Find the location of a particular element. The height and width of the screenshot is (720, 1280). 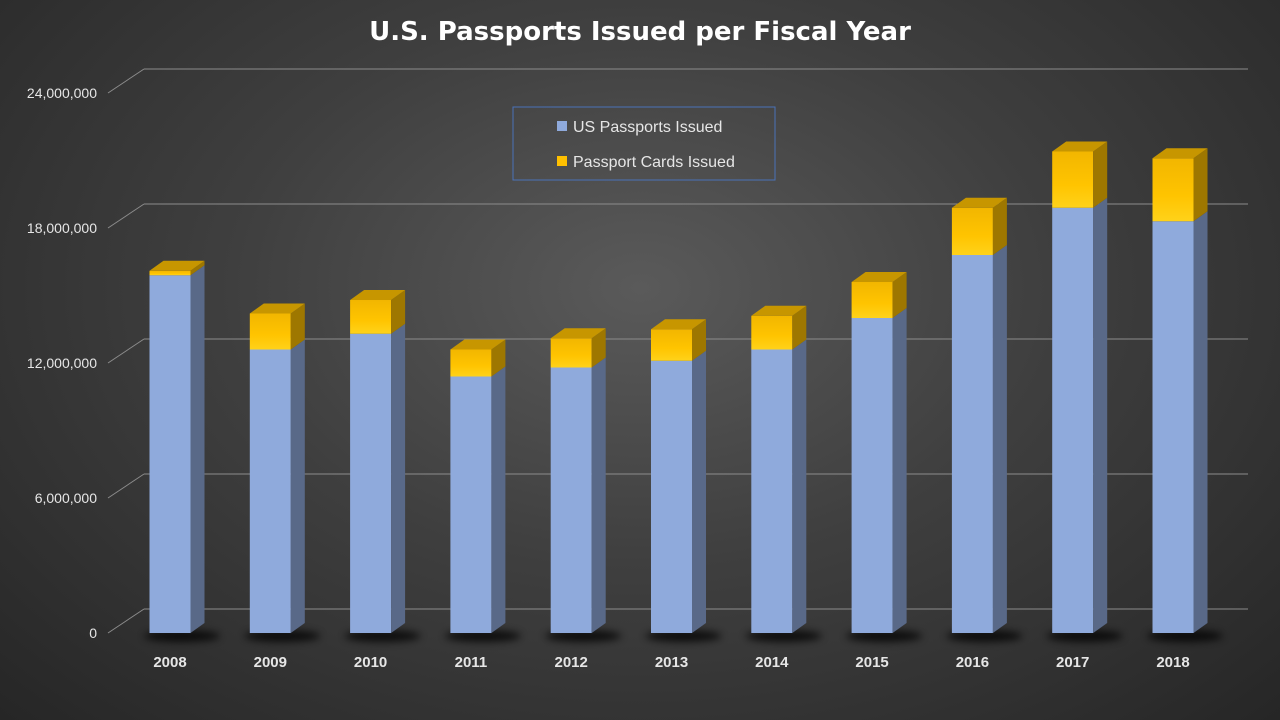

legend-swatch-passports is located at coordinates (562, 126).